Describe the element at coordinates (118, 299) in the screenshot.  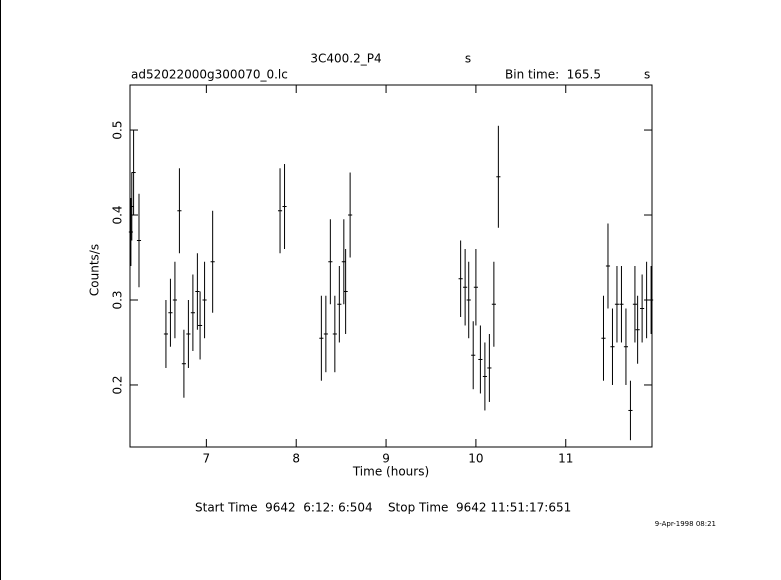
I see `y-tick-label: 0.3` at that location.